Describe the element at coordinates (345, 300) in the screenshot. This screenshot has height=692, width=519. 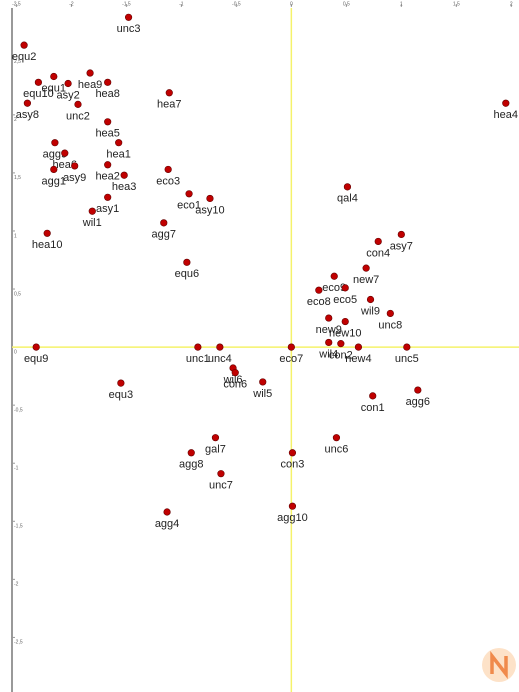
I see `point-label: eco5` at that location.